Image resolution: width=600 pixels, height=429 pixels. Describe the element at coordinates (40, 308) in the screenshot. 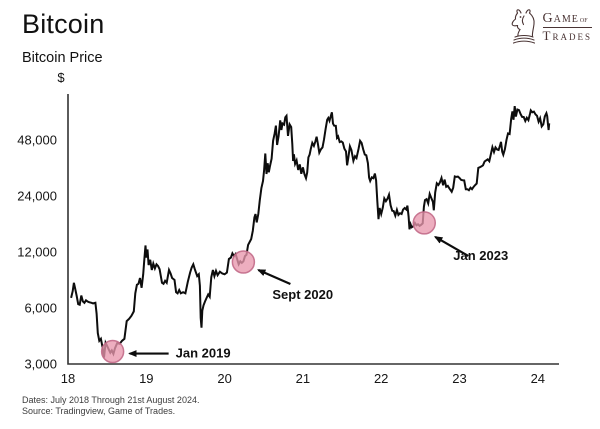

I see `y-tick-label: 6,000` at that location.